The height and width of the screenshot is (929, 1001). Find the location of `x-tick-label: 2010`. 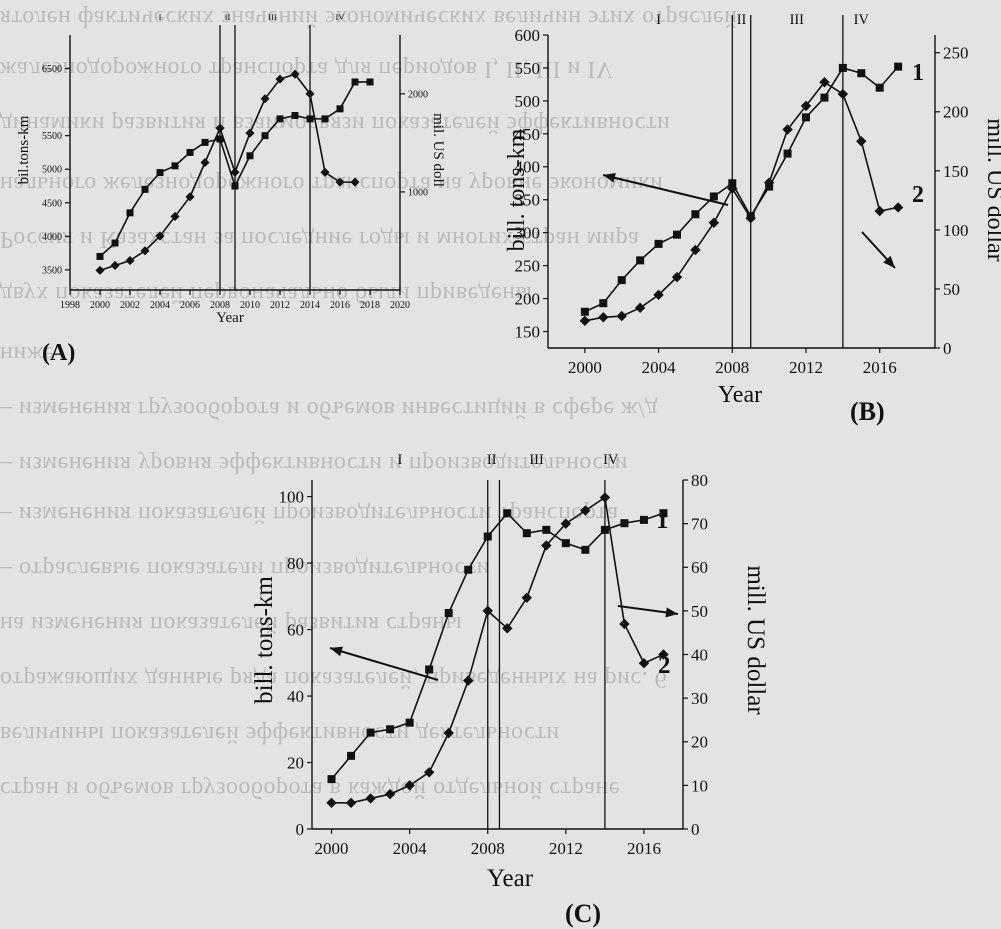

x-tick-label: 2010 is located at coordinates (250, 305).